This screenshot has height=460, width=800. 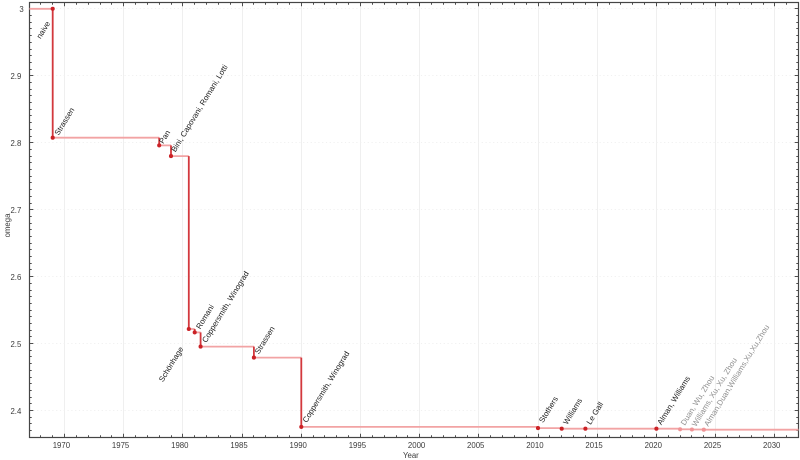 What do you see at coordinates (772, 445) in the screenshot?
I see `svg-text: 2030` at bounding box center [772, 445].